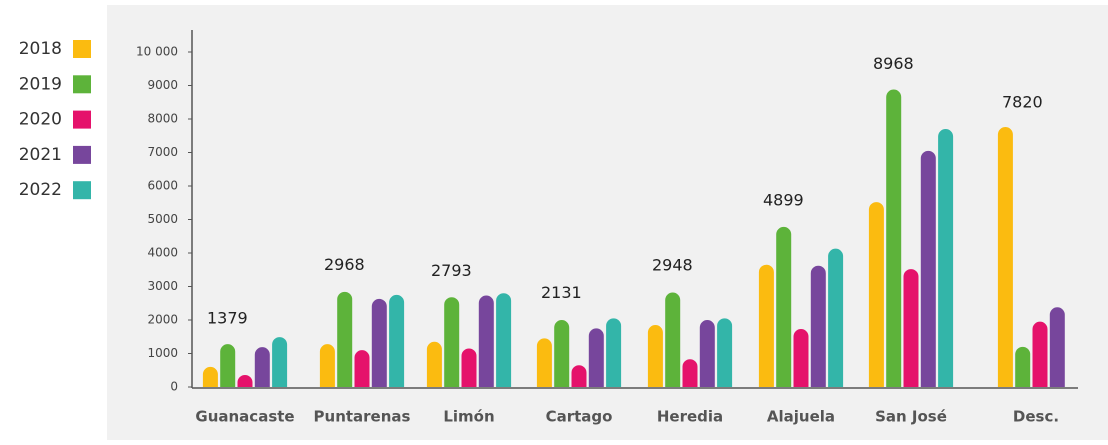  Describe the element at coordinates (157, 52) in the screenshot. I see `y-tick-label: 10 000` at that location.